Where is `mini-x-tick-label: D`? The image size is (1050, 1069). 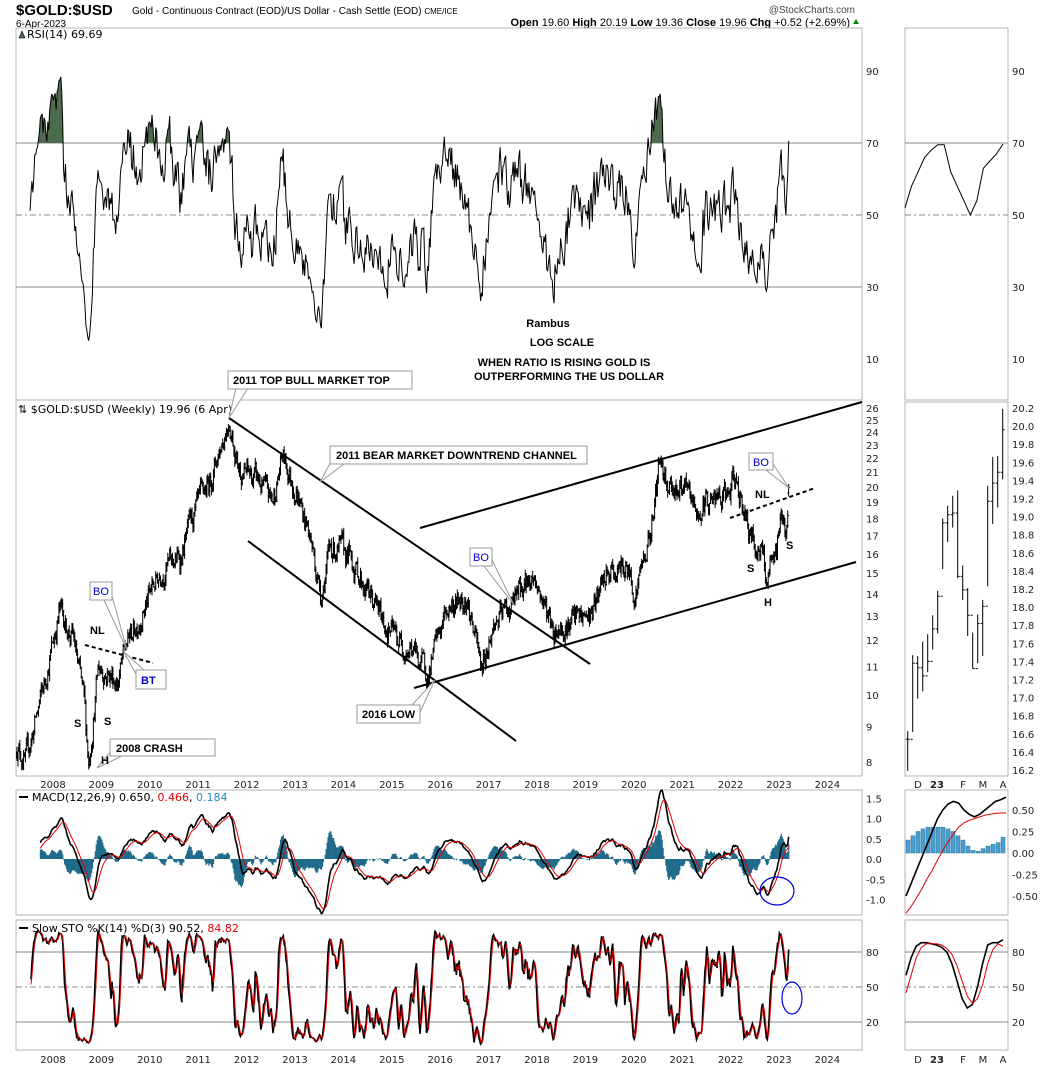
mini-x-tick-label: D is located at coordinates (918, 785).